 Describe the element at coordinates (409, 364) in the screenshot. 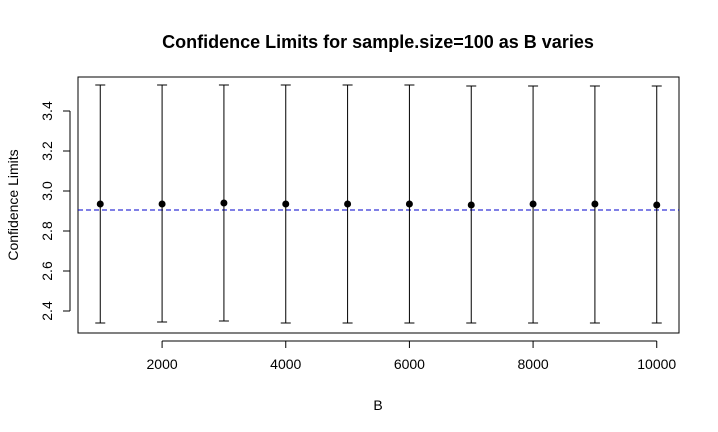

I see `x-tick-label: 6000` at that location.